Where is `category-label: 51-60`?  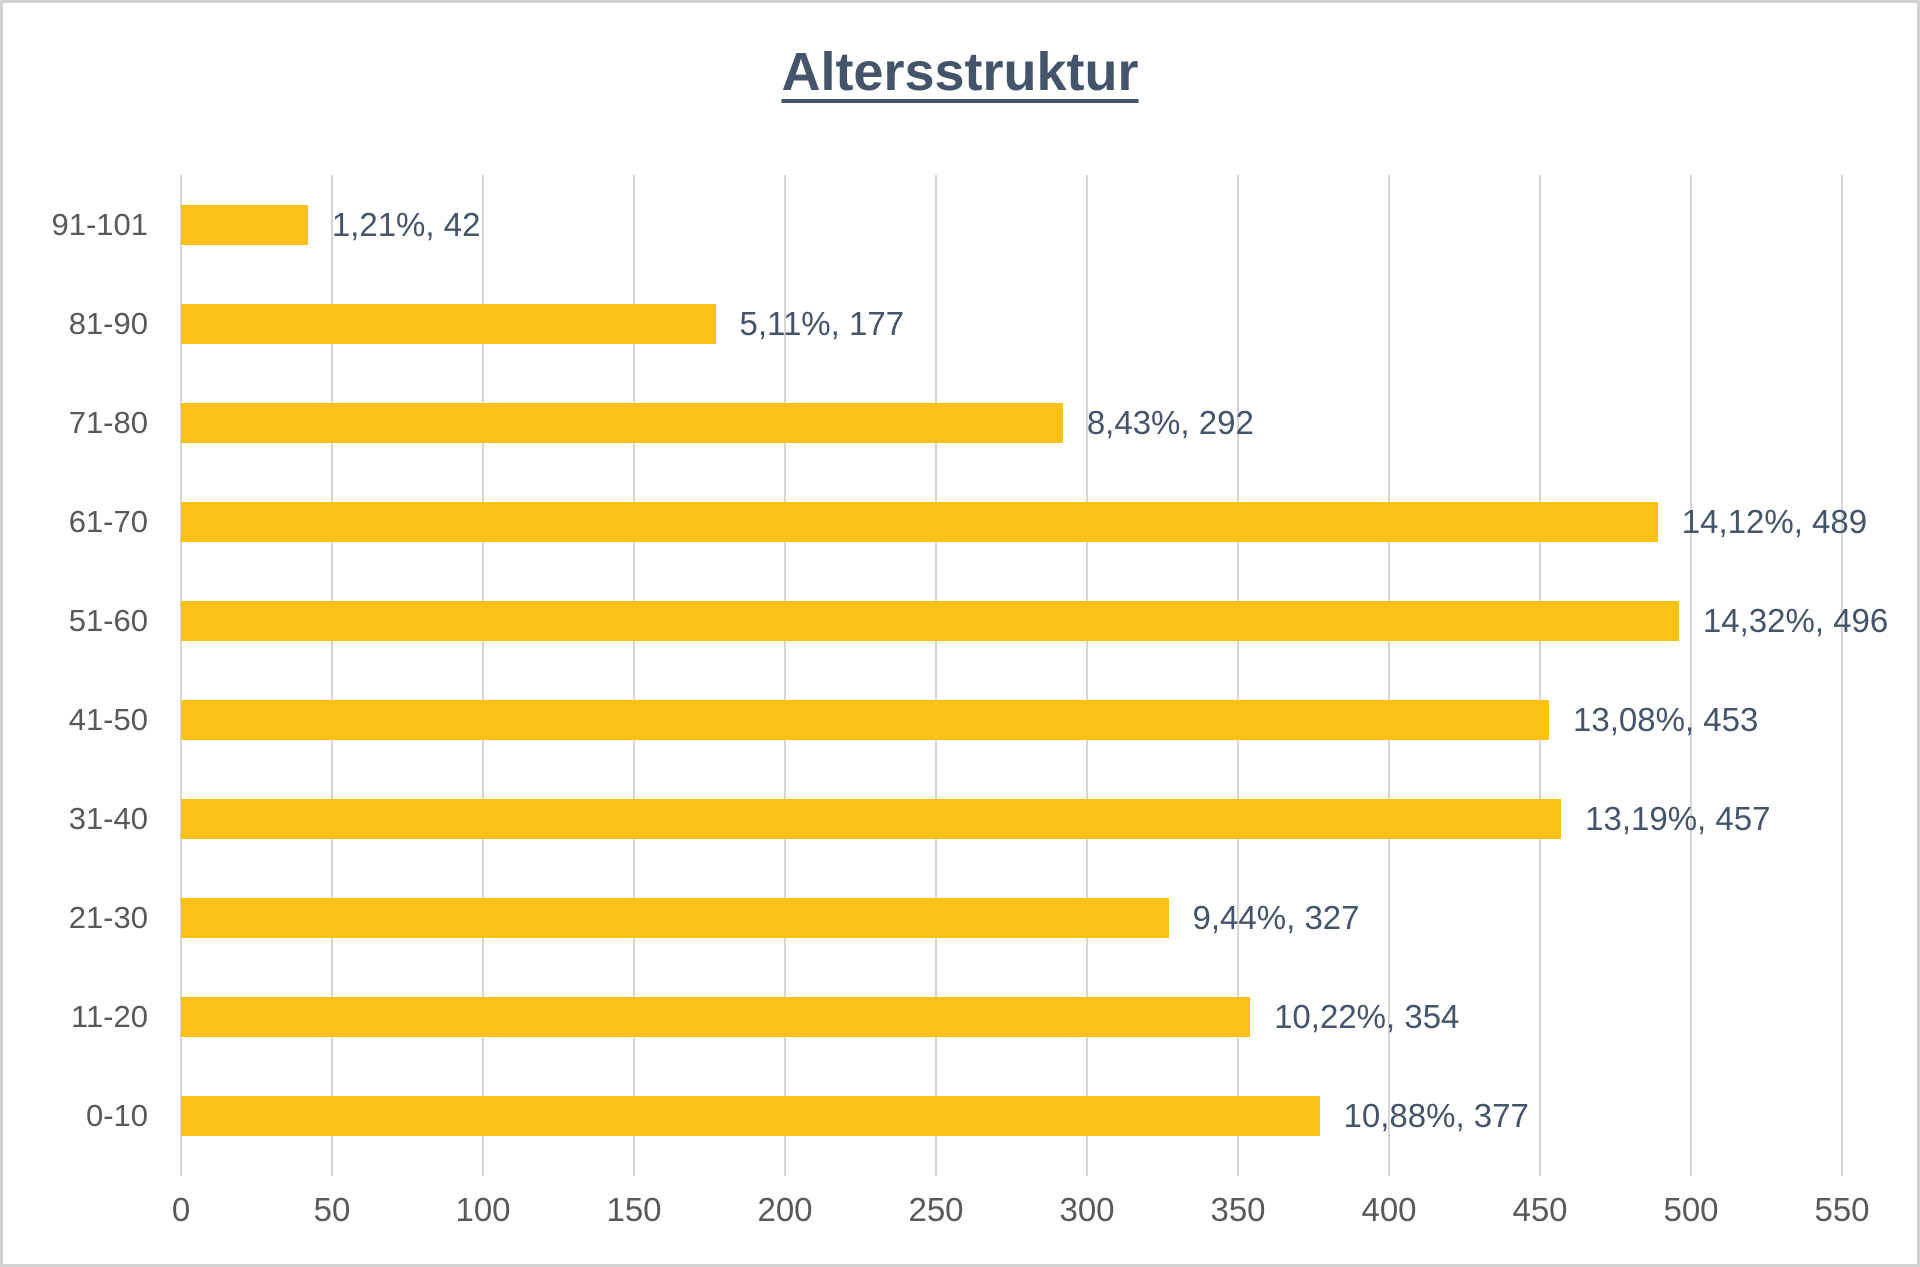 category-label: 51-60 is located at coordinates (108, 620).